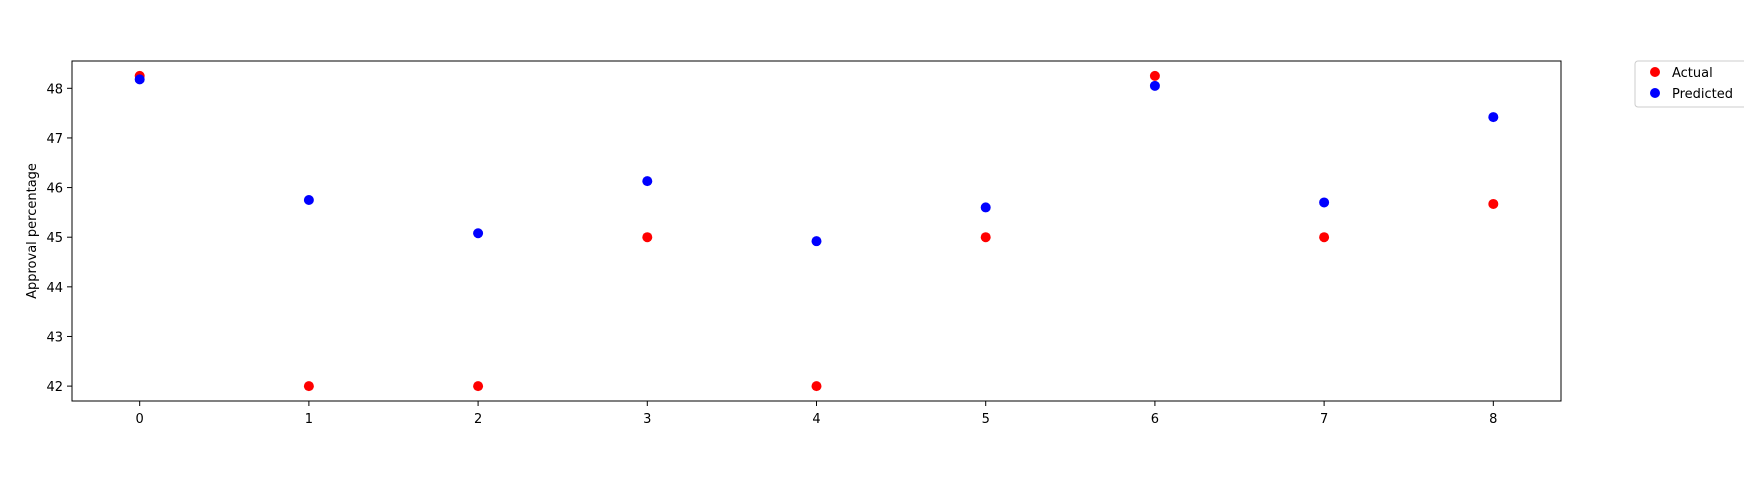  What do you see at coordinates (1702, 94) in the screenshot?
I see `legend-label-predicted: Predicted` at bounding box center [1702, 94].